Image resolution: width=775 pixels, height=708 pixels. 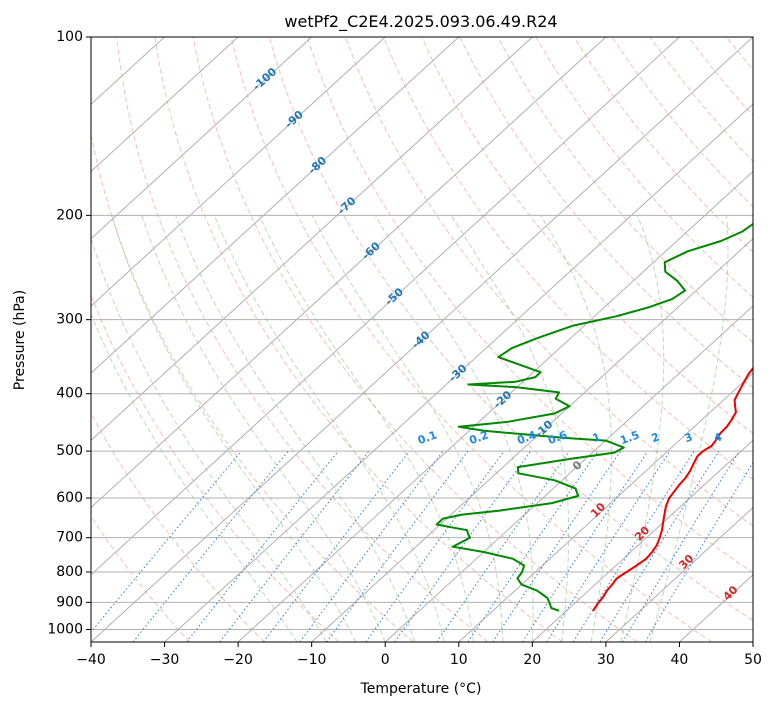 I want to click on y-axis-title: Pressure (hPa), so click(x=20, y=340).